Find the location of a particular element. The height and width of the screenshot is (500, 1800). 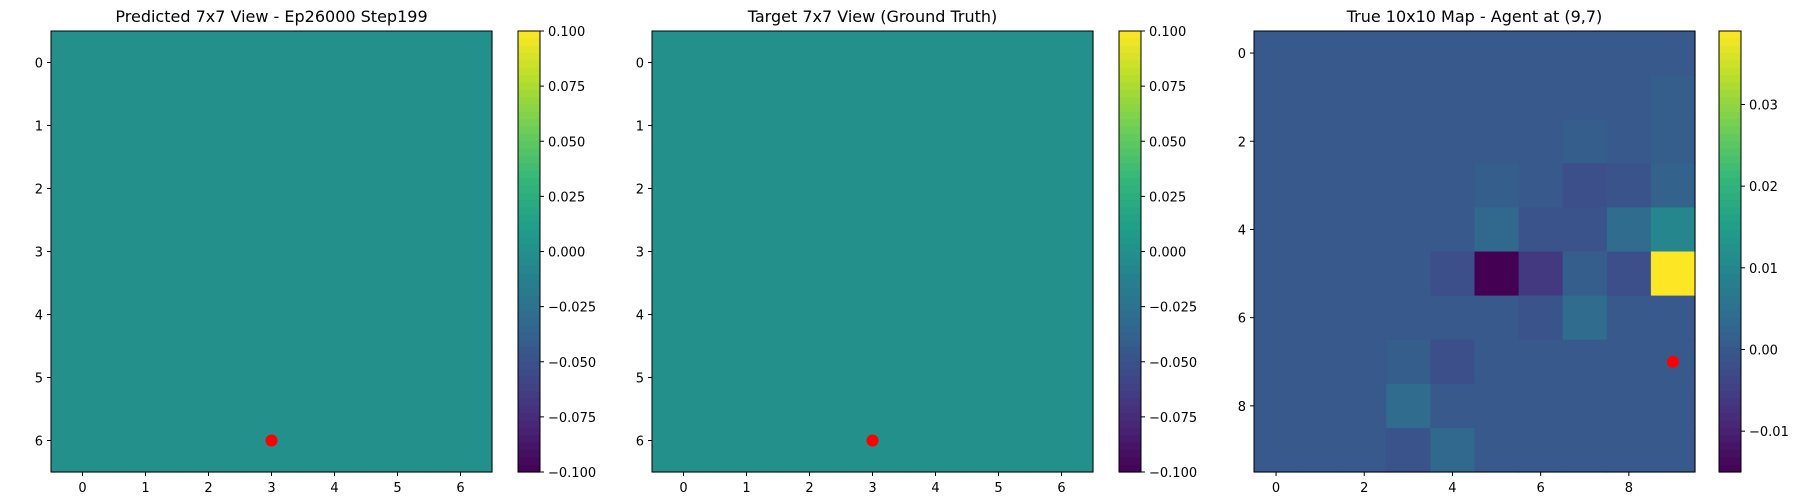

colorbar-tick-label: 0.02 is located at coordinates (1763, 187).